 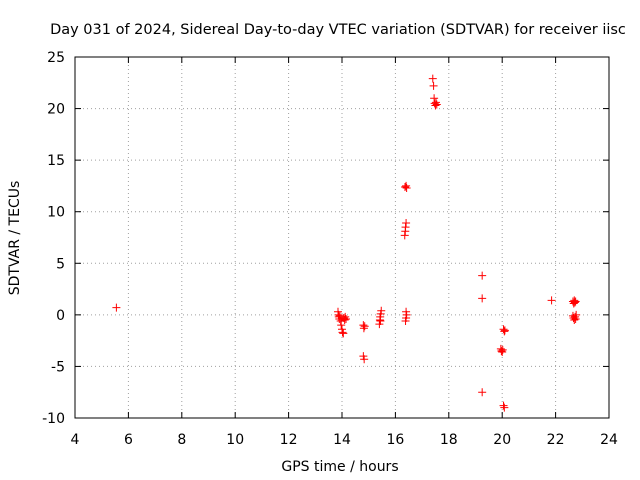 I want to click on x-axis-label: GPS time / hours, so click(x=339, y=467).